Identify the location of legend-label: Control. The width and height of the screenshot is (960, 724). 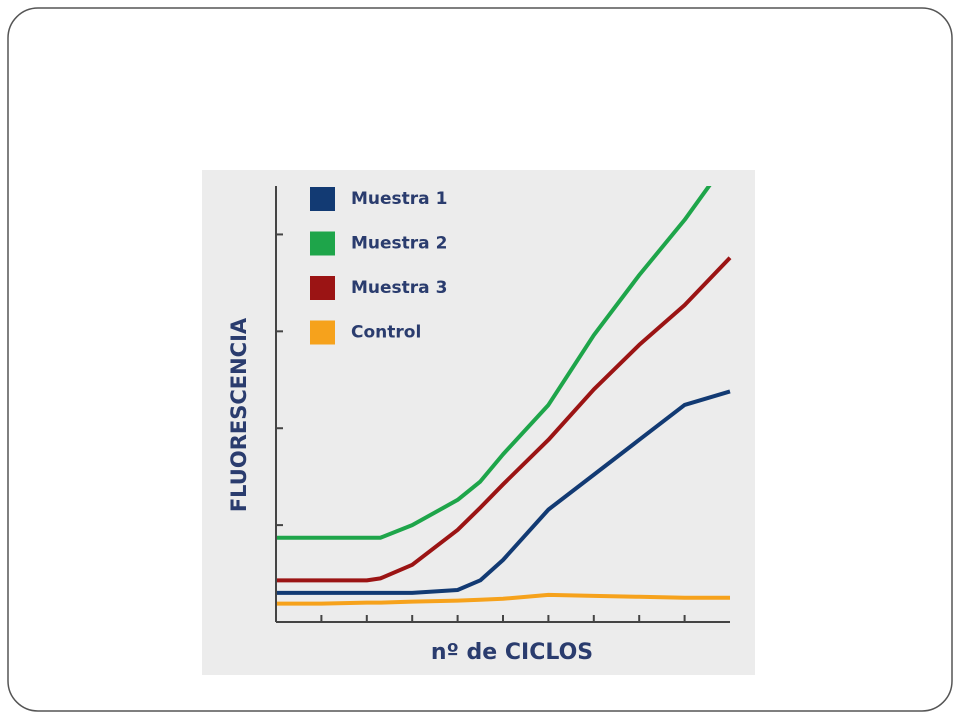
(386, 333).